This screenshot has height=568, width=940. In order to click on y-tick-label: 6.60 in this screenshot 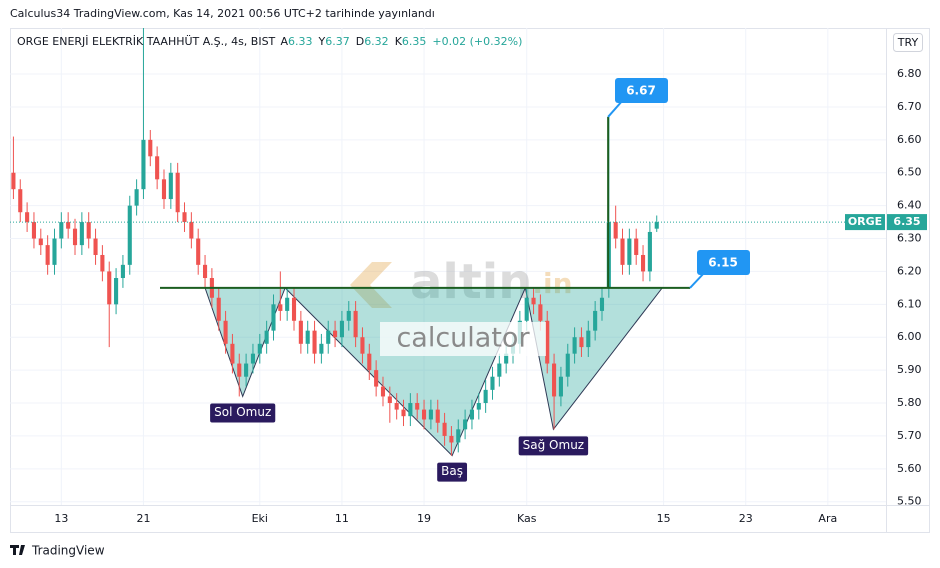, I will do `click(909, 139)`.